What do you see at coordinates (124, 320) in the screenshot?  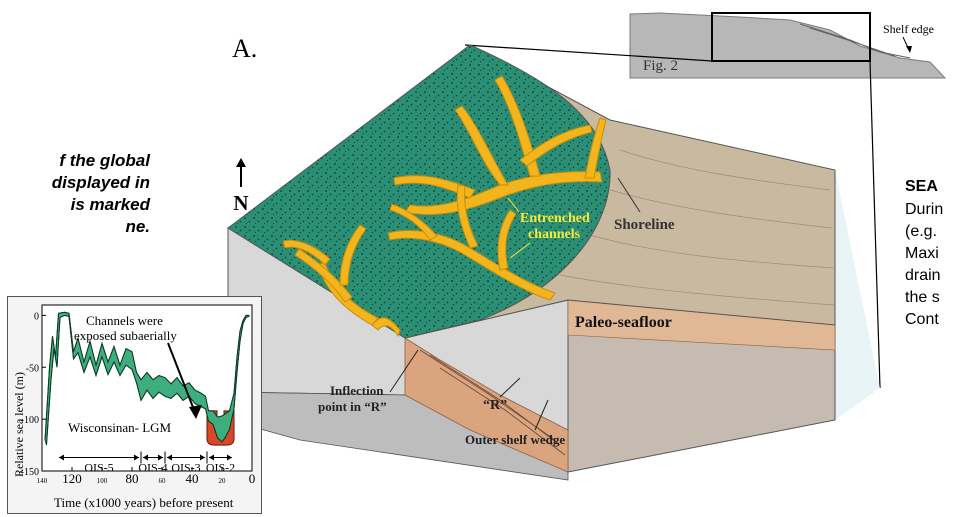 I see `exposed-annotation-line1: Channels were` at bounding box center [124, 320].